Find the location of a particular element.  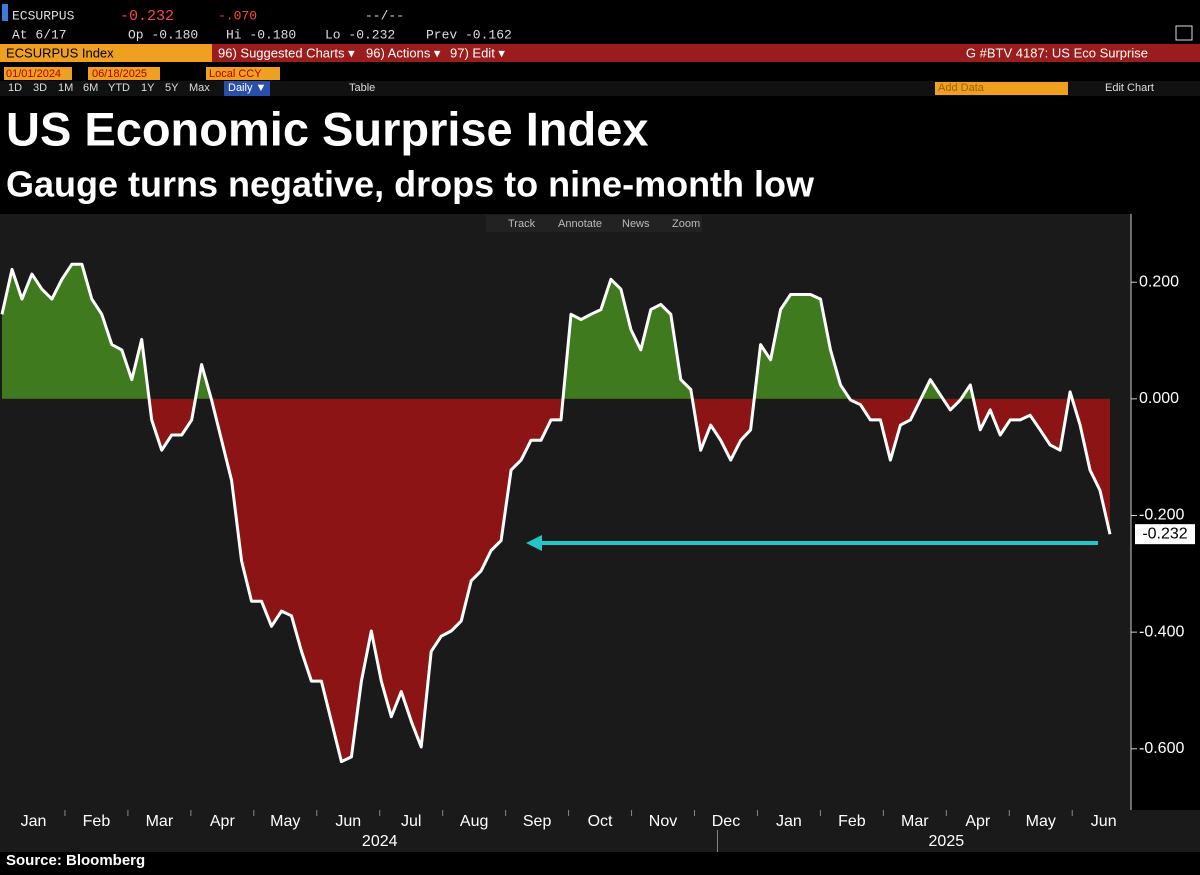

y-axis-area is located at coordinates (1165, 512).